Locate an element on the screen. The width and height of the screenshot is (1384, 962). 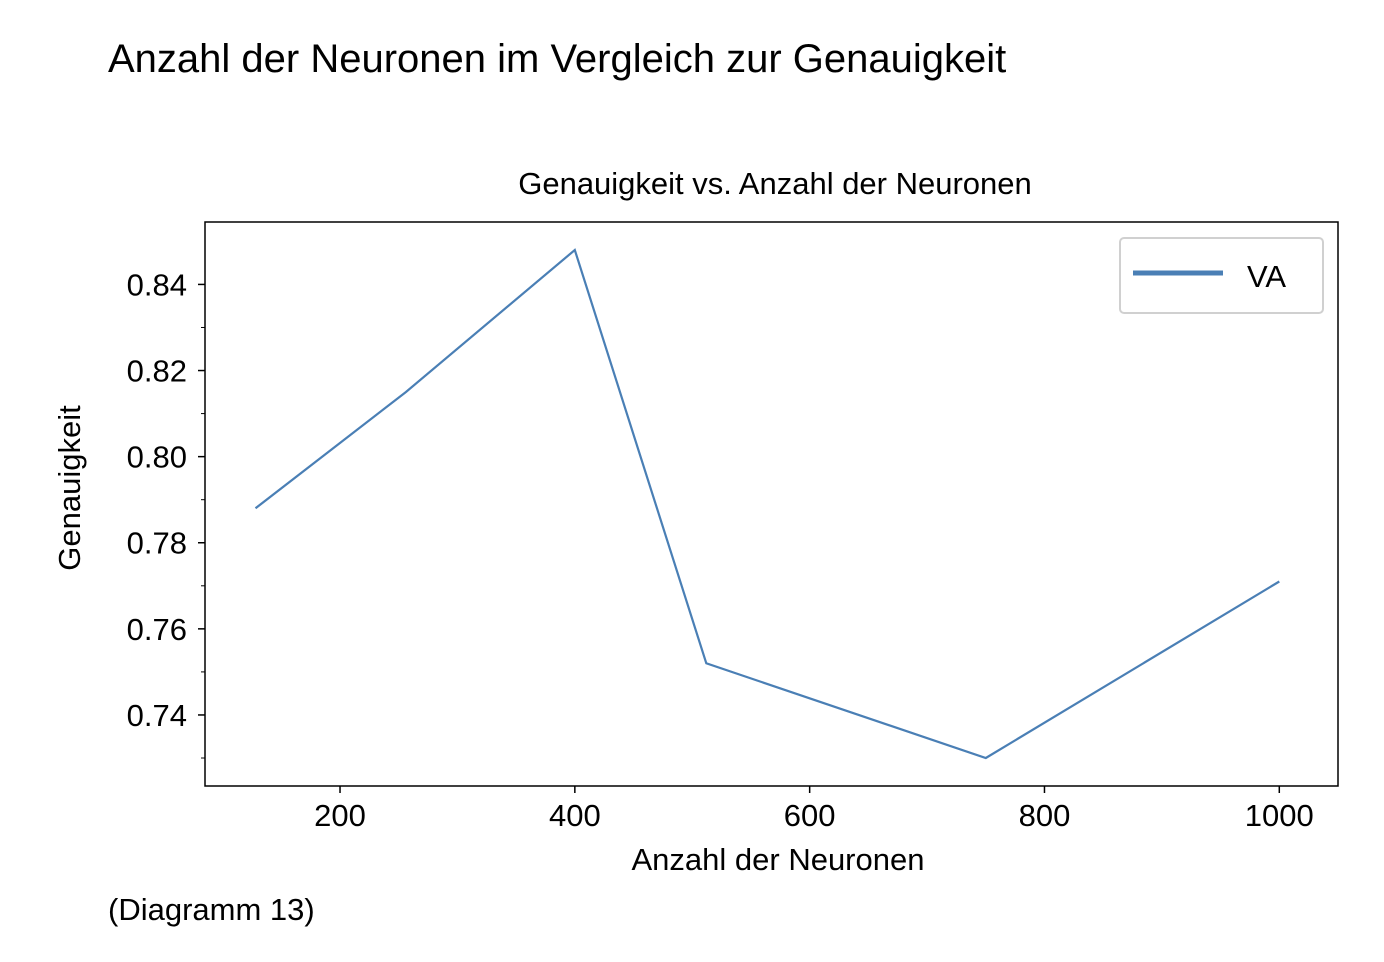
x-tick-label: 600 is located at coordinates (810, 815).